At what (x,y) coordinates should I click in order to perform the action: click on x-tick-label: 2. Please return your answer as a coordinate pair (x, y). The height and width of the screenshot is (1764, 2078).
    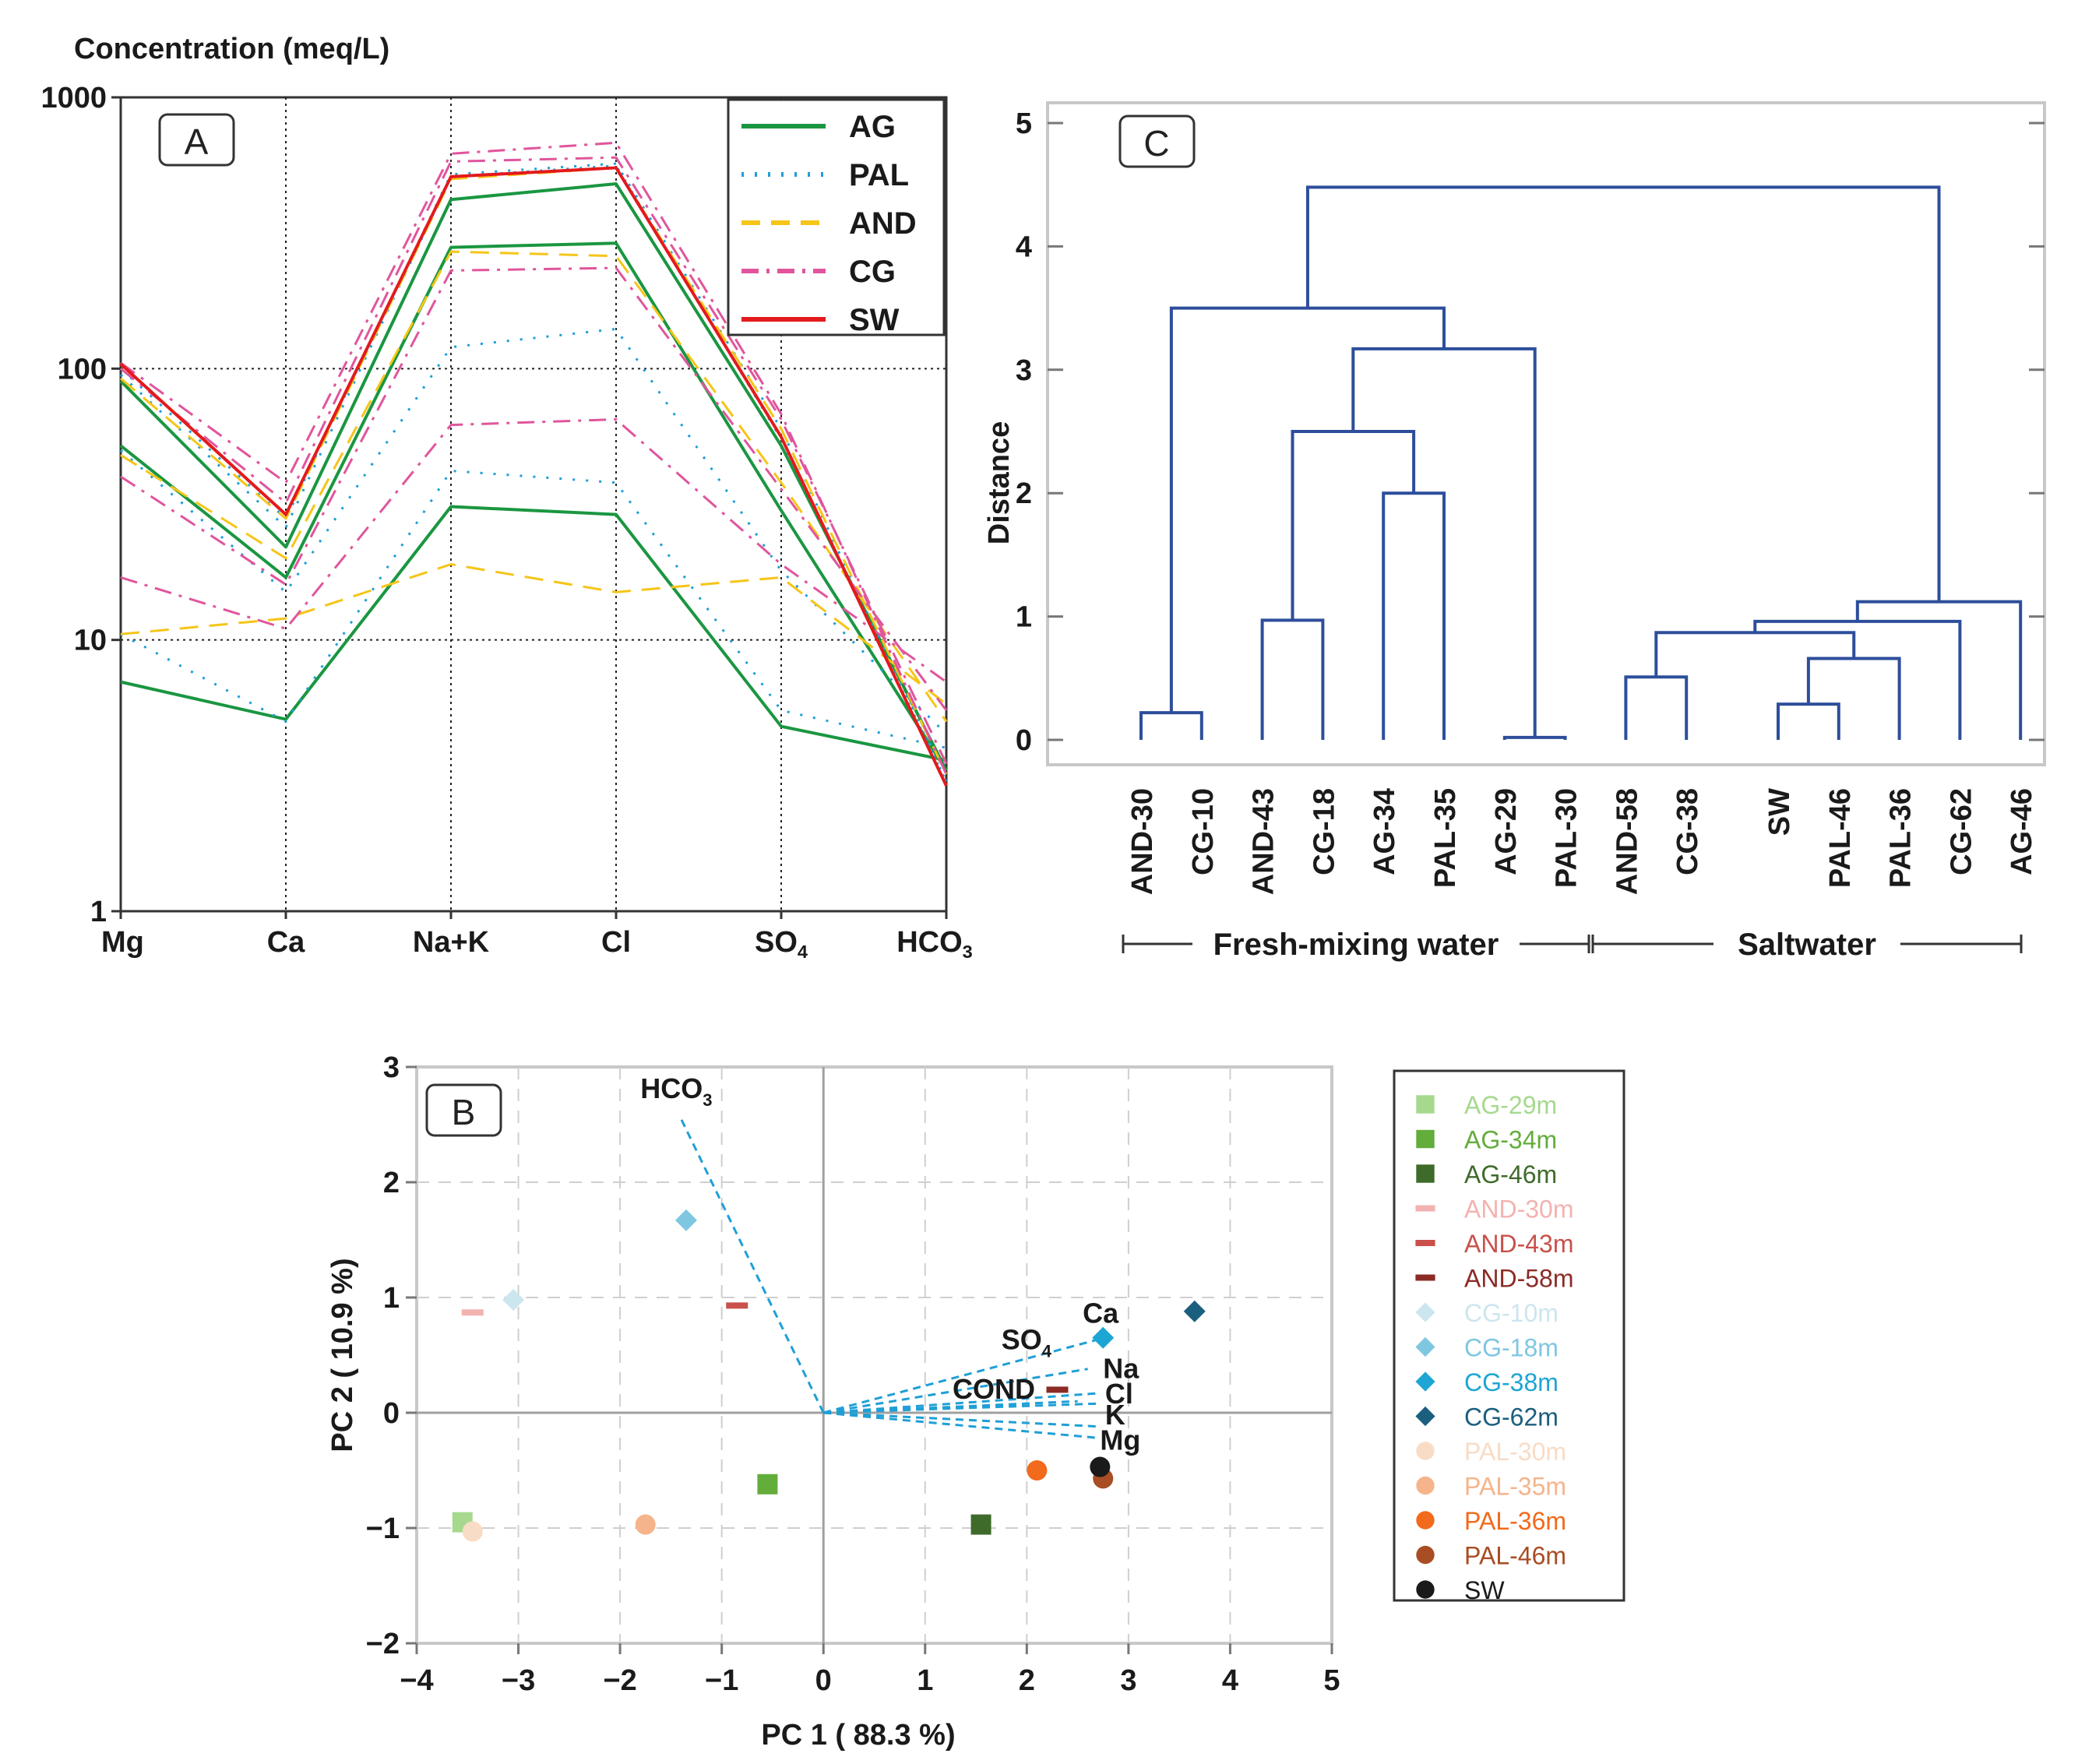
    Looking at the image, I should click on (1027, 1680).